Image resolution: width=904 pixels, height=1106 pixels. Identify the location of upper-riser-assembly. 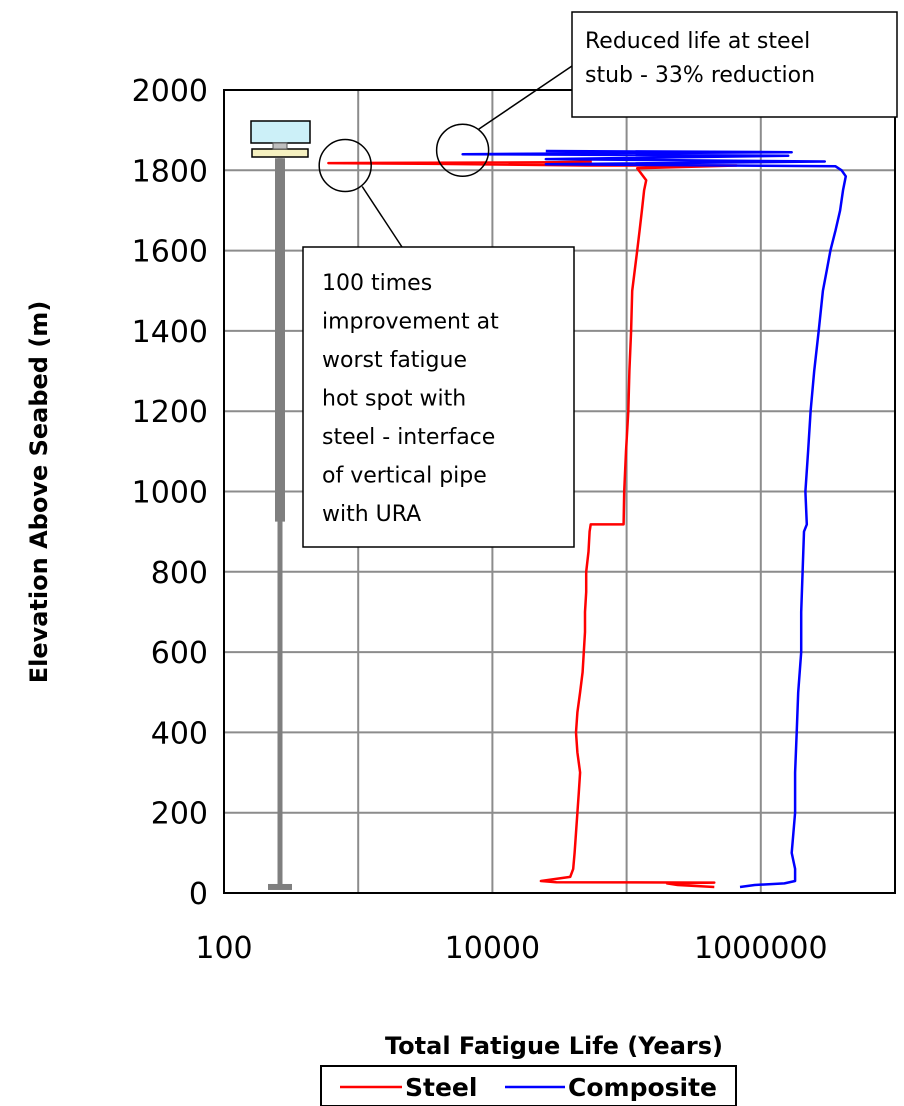
(280, 153).